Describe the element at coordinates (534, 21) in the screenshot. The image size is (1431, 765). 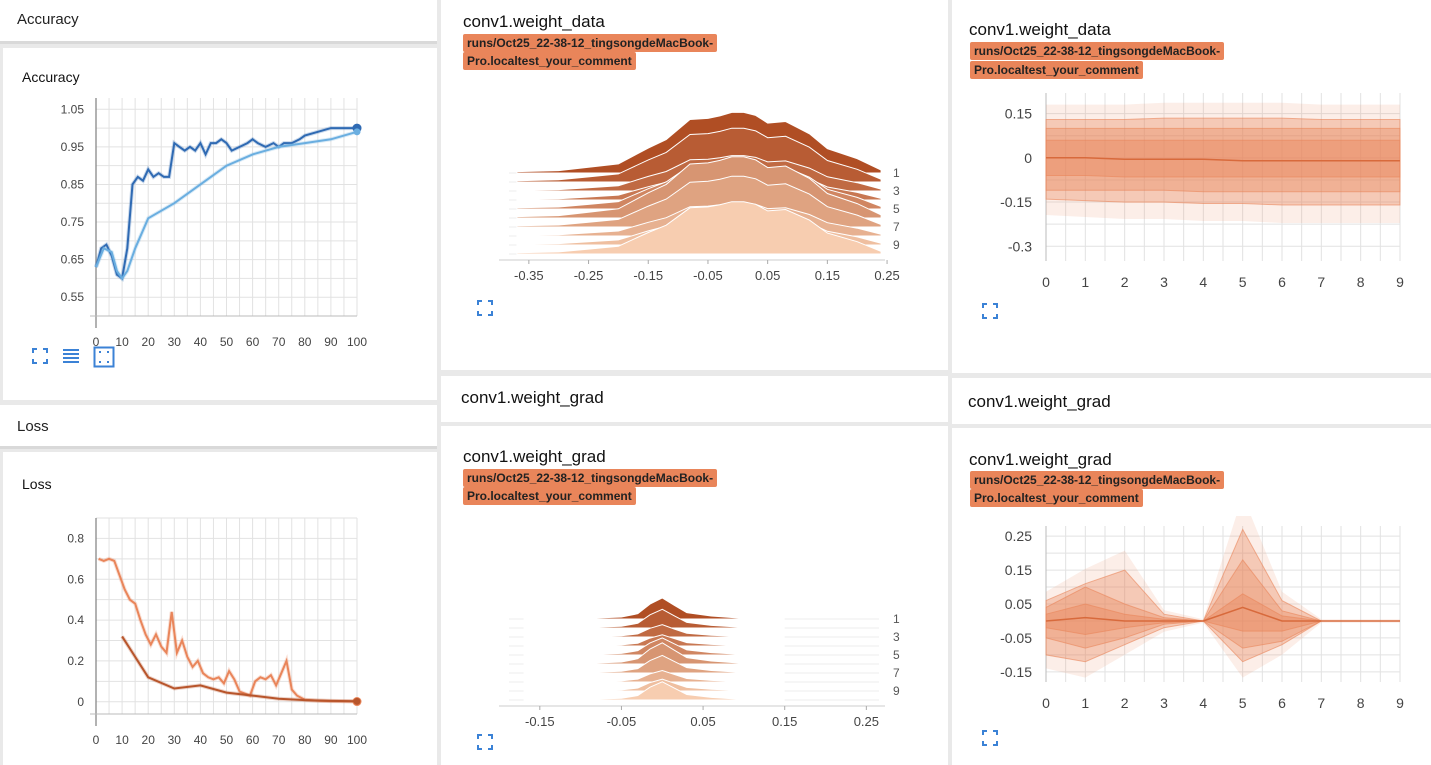
I see `weight-data-histogram-title: conv1.weight_data` at that location.